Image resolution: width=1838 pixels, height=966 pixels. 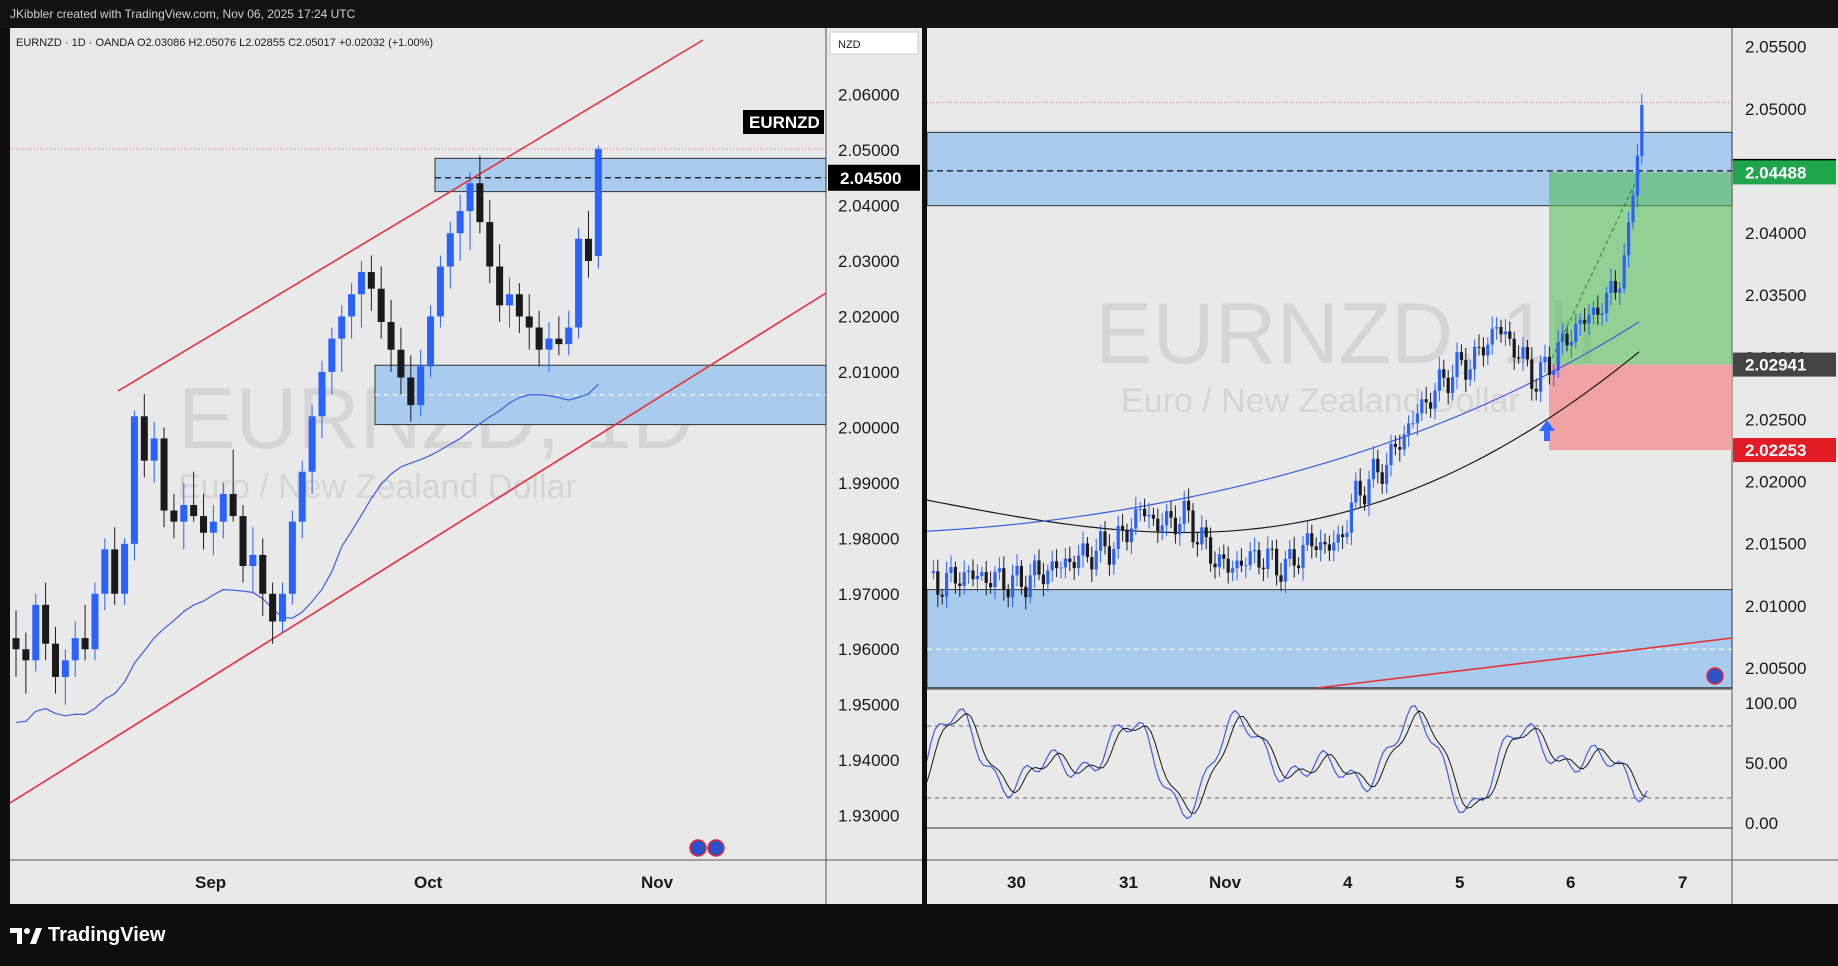 I want to click on tradingview-logo: TradingView, so click(x=87, y=935).